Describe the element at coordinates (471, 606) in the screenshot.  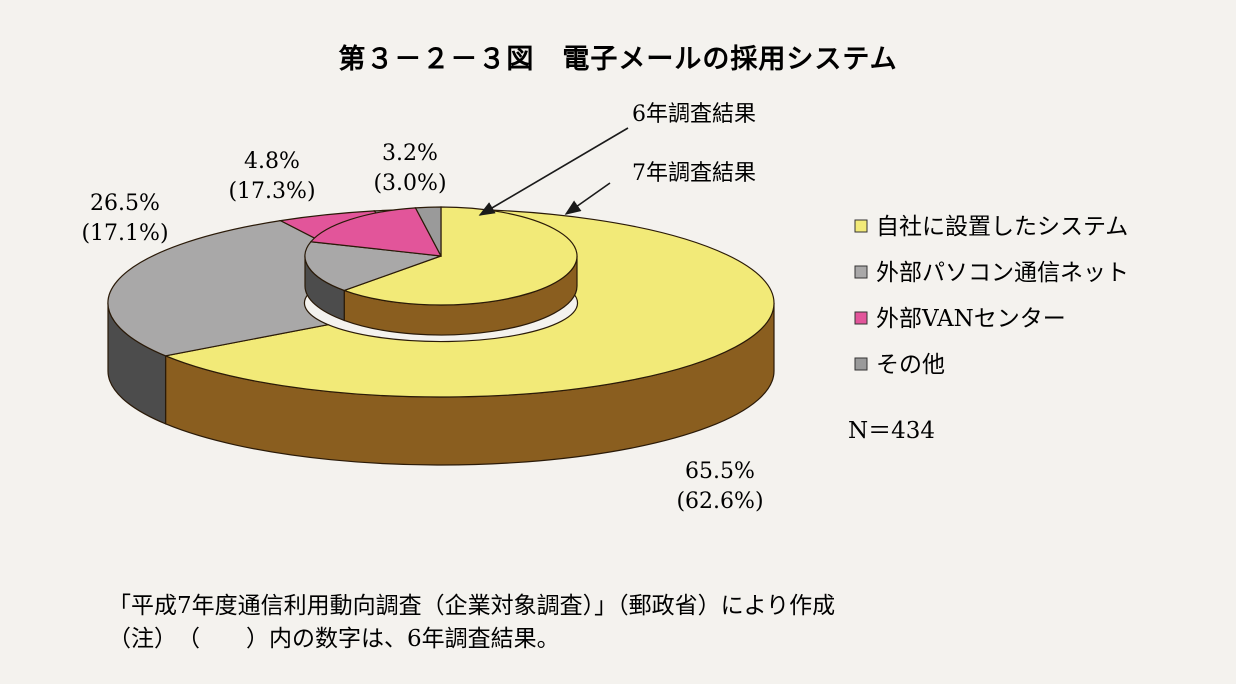
I see `source-note: 「平成7年度通信利用動向調査（企業対象調査）」（郵政省）により作成` at that location.